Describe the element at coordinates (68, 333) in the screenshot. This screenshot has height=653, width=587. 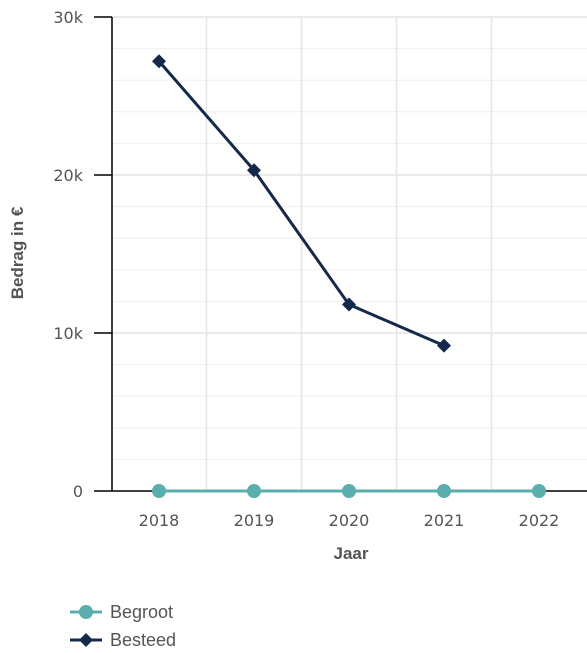
I see `y-tick-label: 10k` at that location.